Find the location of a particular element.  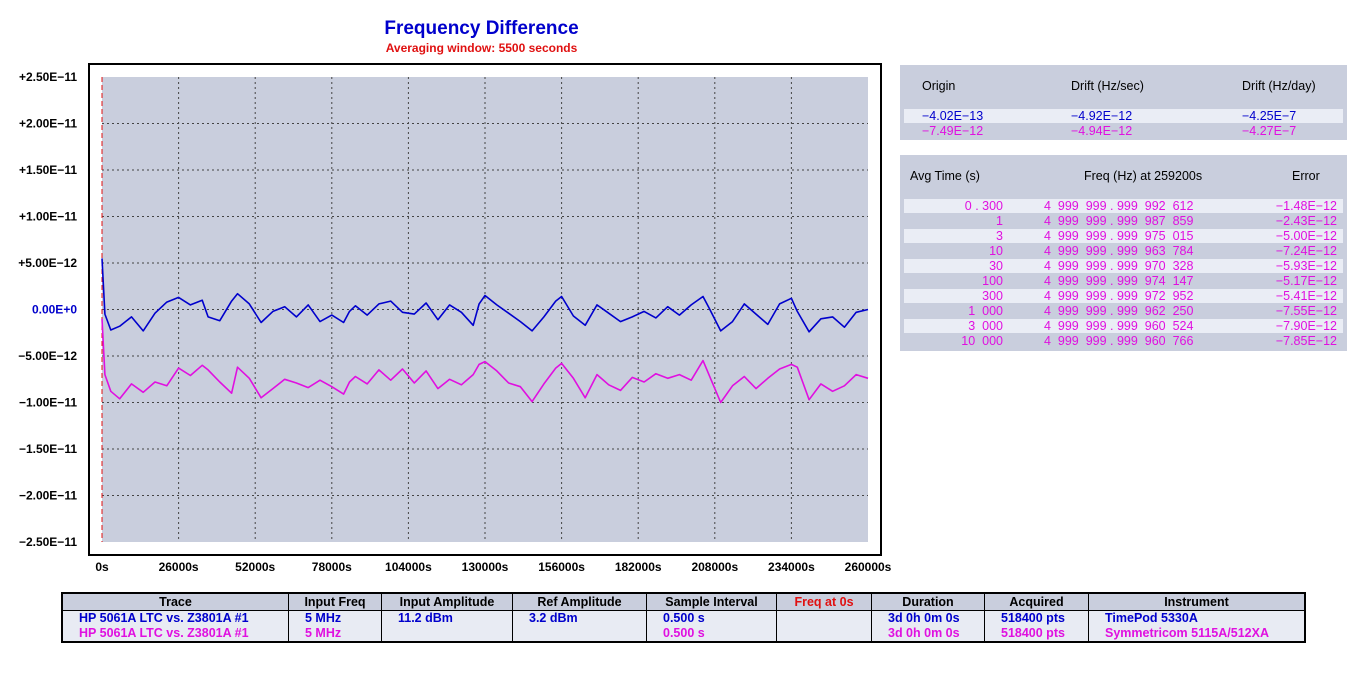

freq-value: 4 999 999 . 999 987 859 is located at coordinates (1119, 221).